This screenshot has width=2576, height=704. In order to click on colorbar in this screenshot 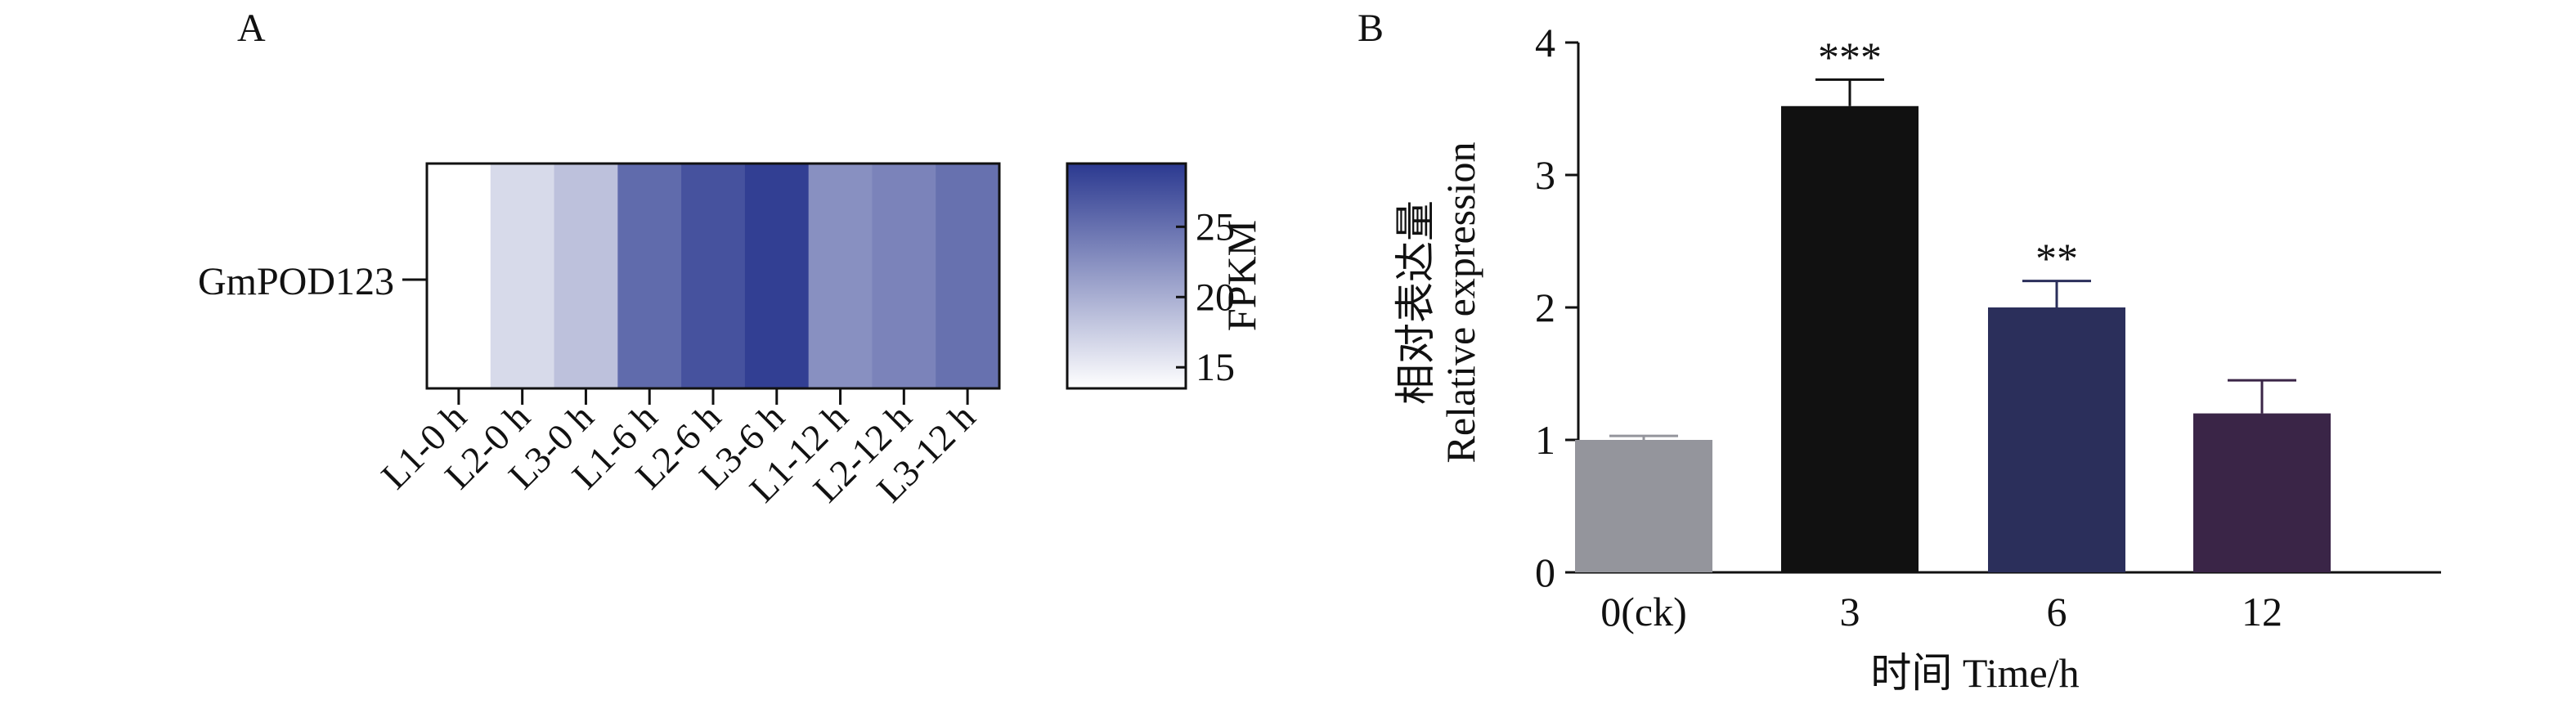, I will do `click(1126, 276)`.